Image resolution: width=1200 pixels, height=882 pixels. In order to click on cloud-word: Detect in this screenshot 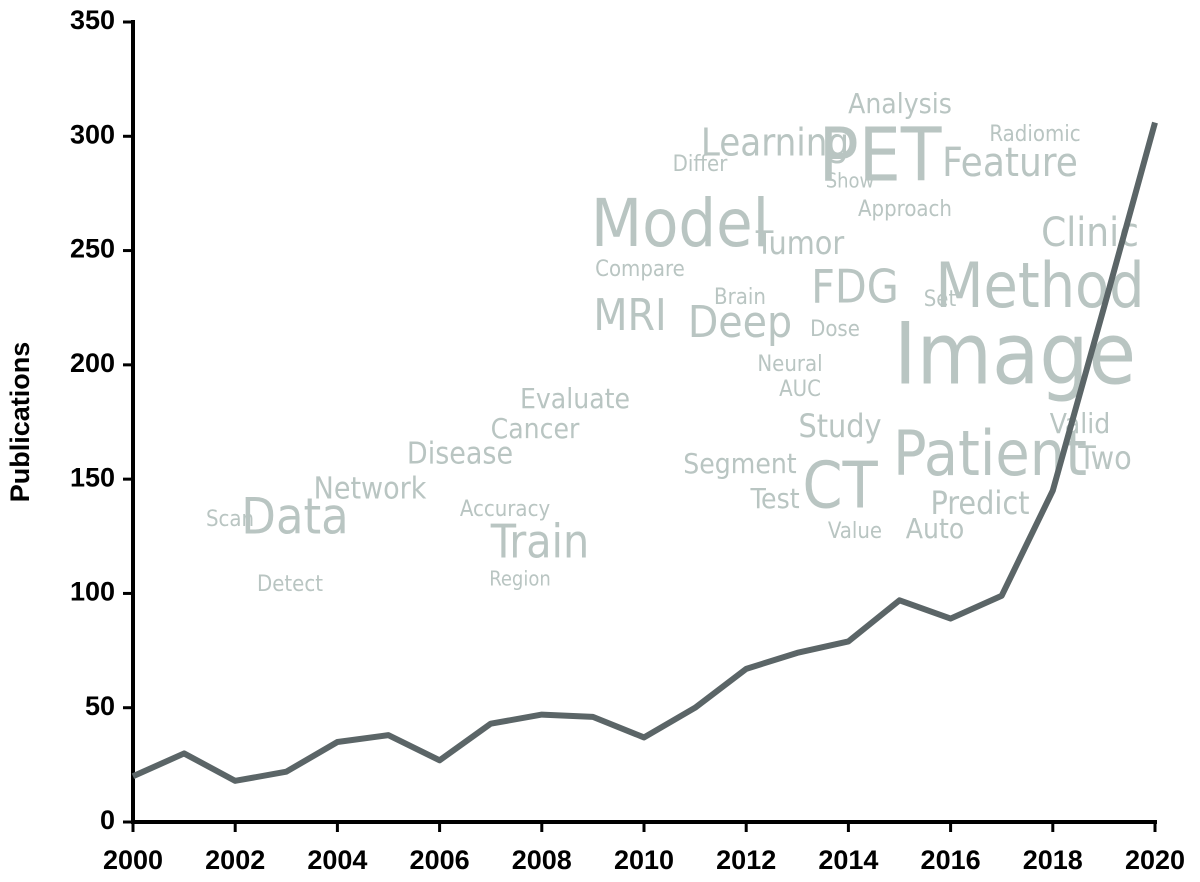, I will do `click(290, 584)`.